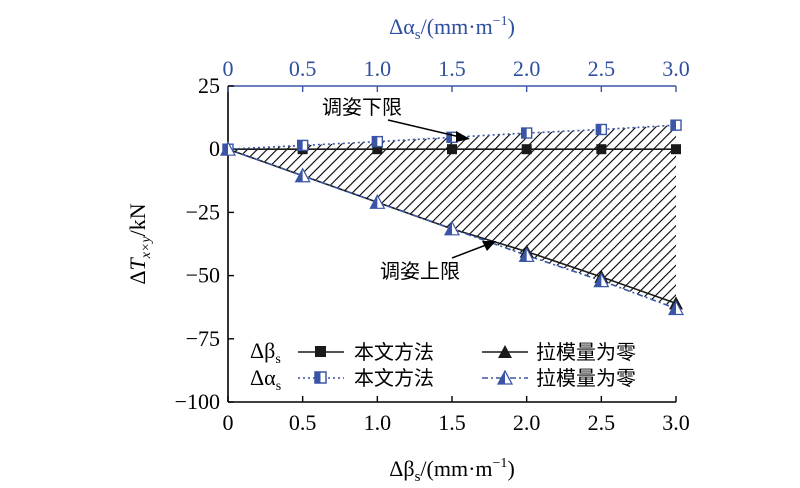 The image size is (800, 488). What do you see at coordinates (452, 422) in the screenshot?
I see `x-bottom-tick-label: 1.5` at bounding box center [452, 422].